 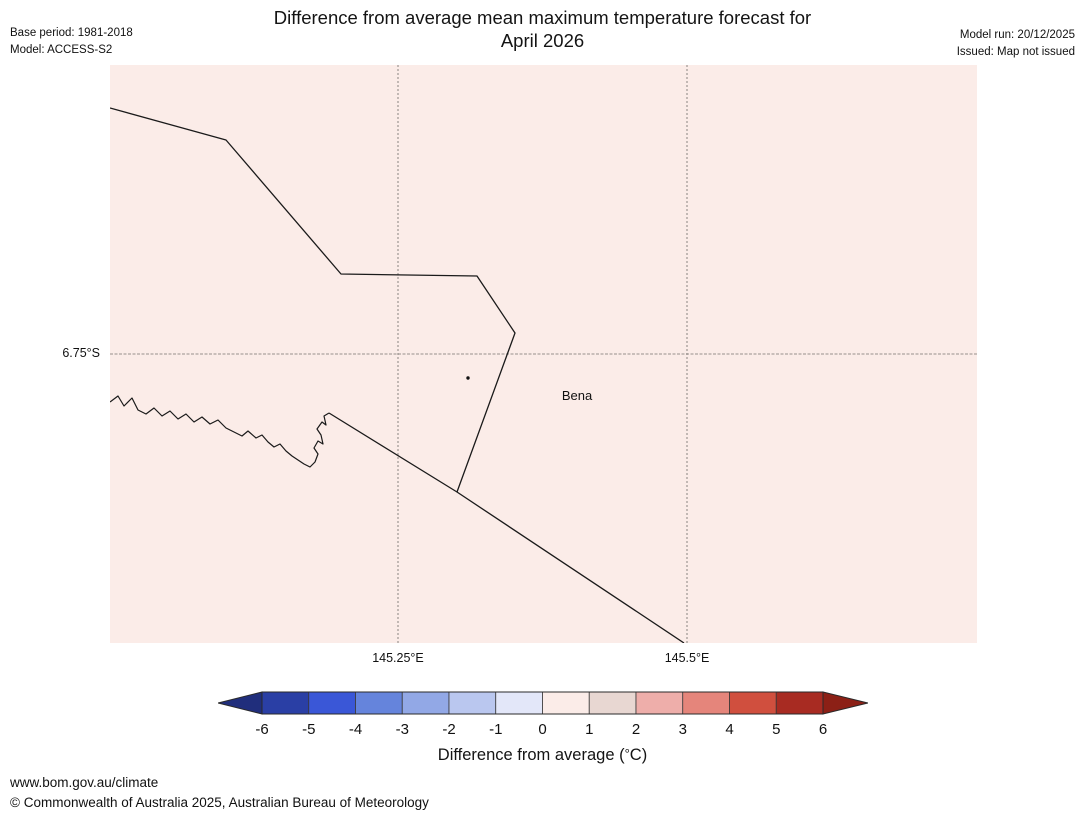 What do you see at coordinates (636, 729) in the screenshot?
I see `colorbar-tick: 2` at bounding box center [636, 729].